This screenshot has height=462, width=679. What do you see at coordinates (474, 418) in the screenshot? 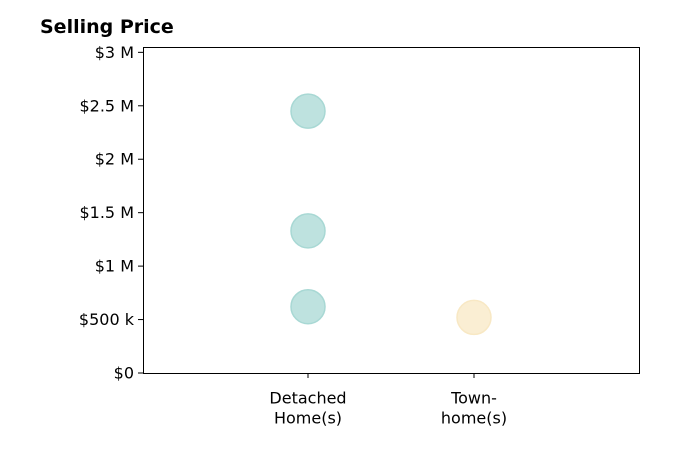
I see `x-tick-label: home(s)` at bounding box center [474, 418].